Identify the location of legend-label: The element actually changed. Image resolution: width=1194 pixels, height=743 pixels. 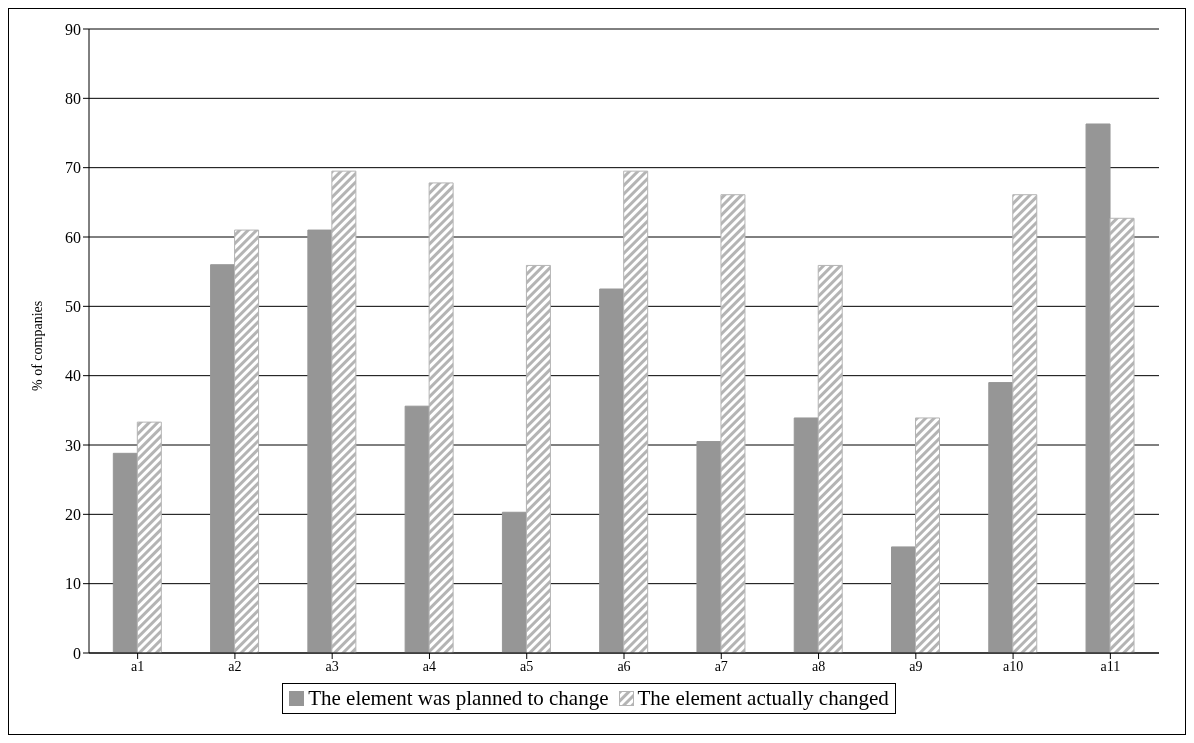
(763, 698).